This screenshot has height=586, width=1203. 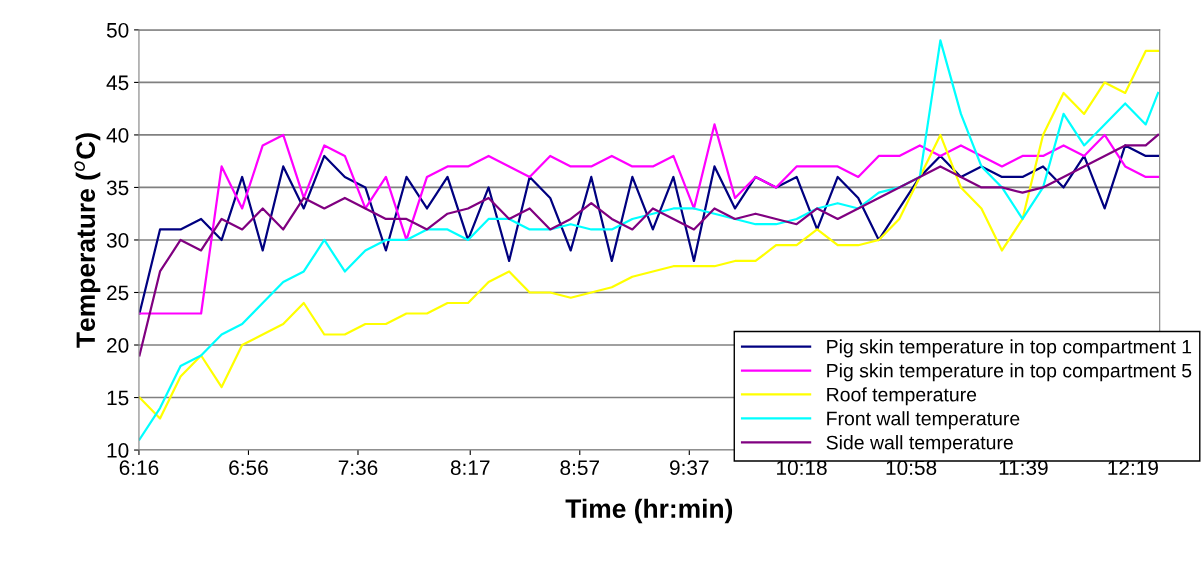 I want to click on x-tick-label: 8:57, so click(x=579, y=468).